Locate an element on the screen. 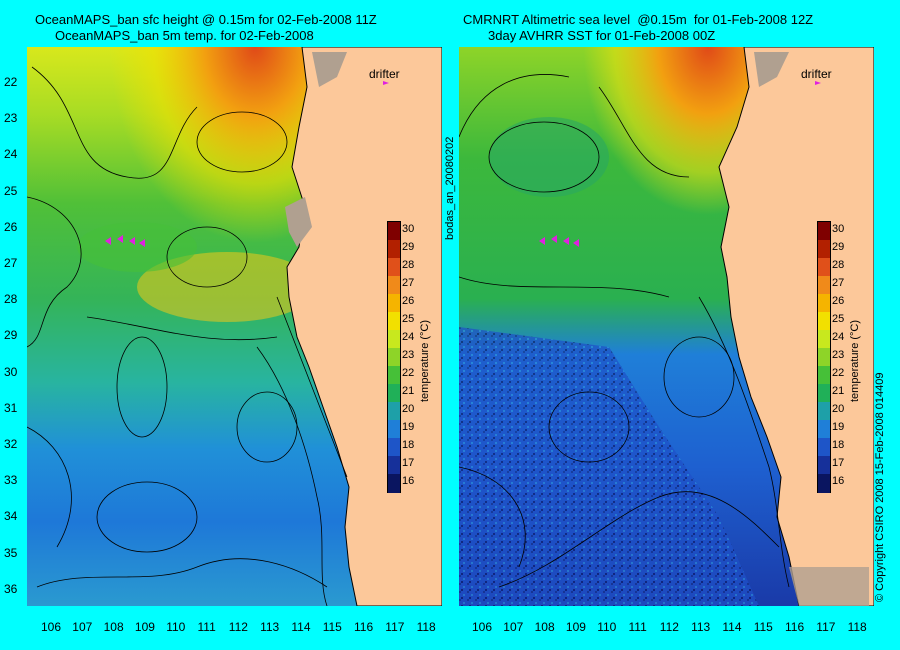 This screenshot has height=650, width=900. side-label: bodas_an_20080202 is located at coordinates (450, 188).